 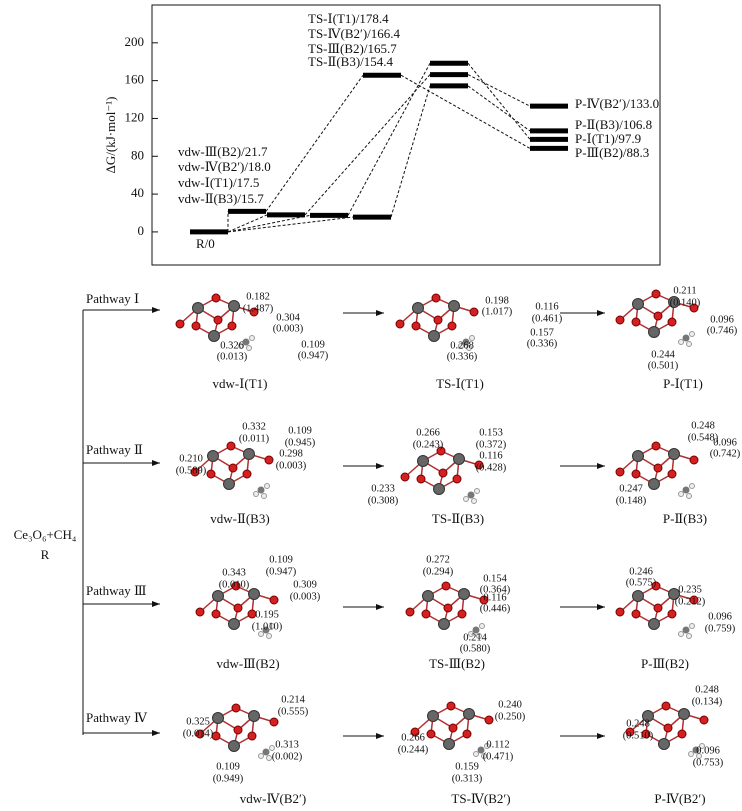 I want to click on bond-annotation: (0.575), so click(x=641, y=582).